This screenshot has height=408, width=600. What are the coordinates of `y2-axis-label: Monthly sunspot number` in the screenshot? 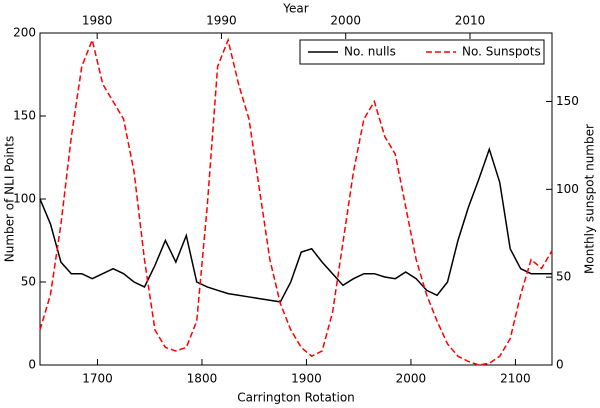 It's located at (590, 199).